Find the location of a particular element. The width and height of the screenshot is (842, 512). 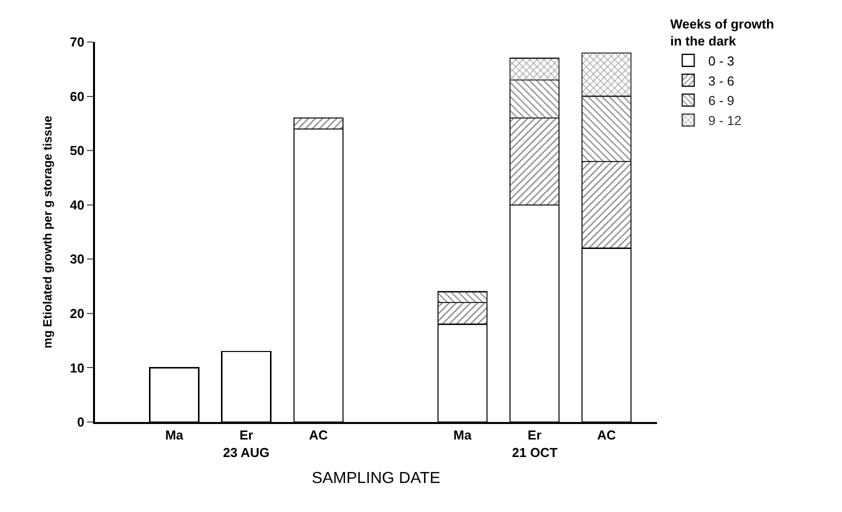

text: 9 - 12 is located at coordinates (725, 120).